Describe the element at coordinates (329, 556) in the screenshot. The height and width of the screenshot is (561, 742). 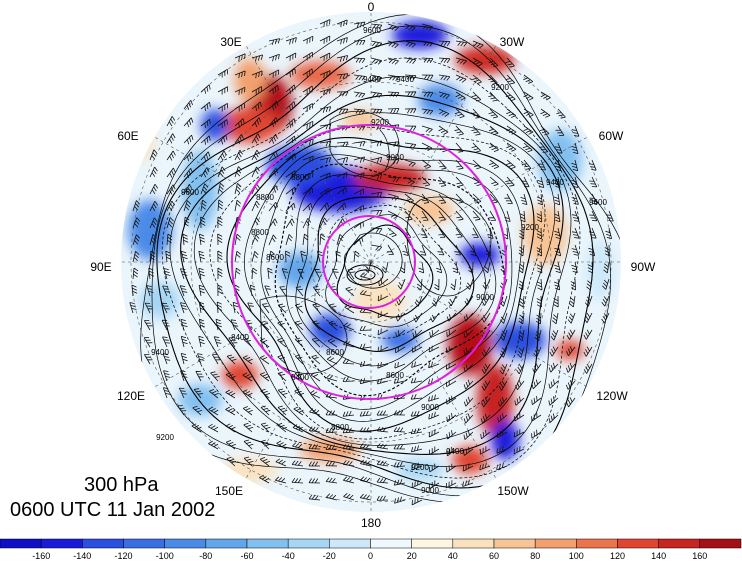
I see `colorbar-tick-label: -20` at that location.